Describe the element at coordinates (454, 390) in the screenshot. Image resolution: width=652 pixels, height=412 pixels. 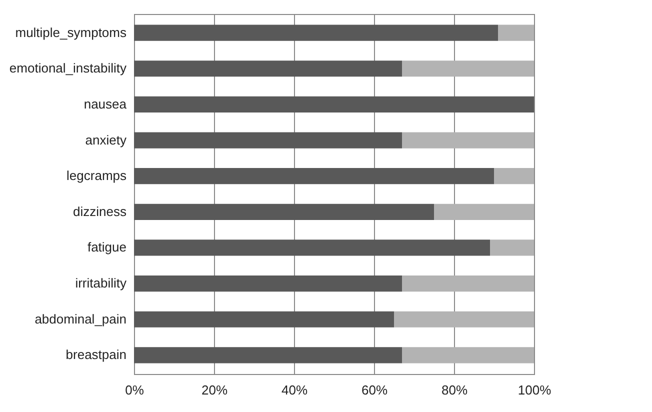
I see `x-tick-label: 80%` at that location.